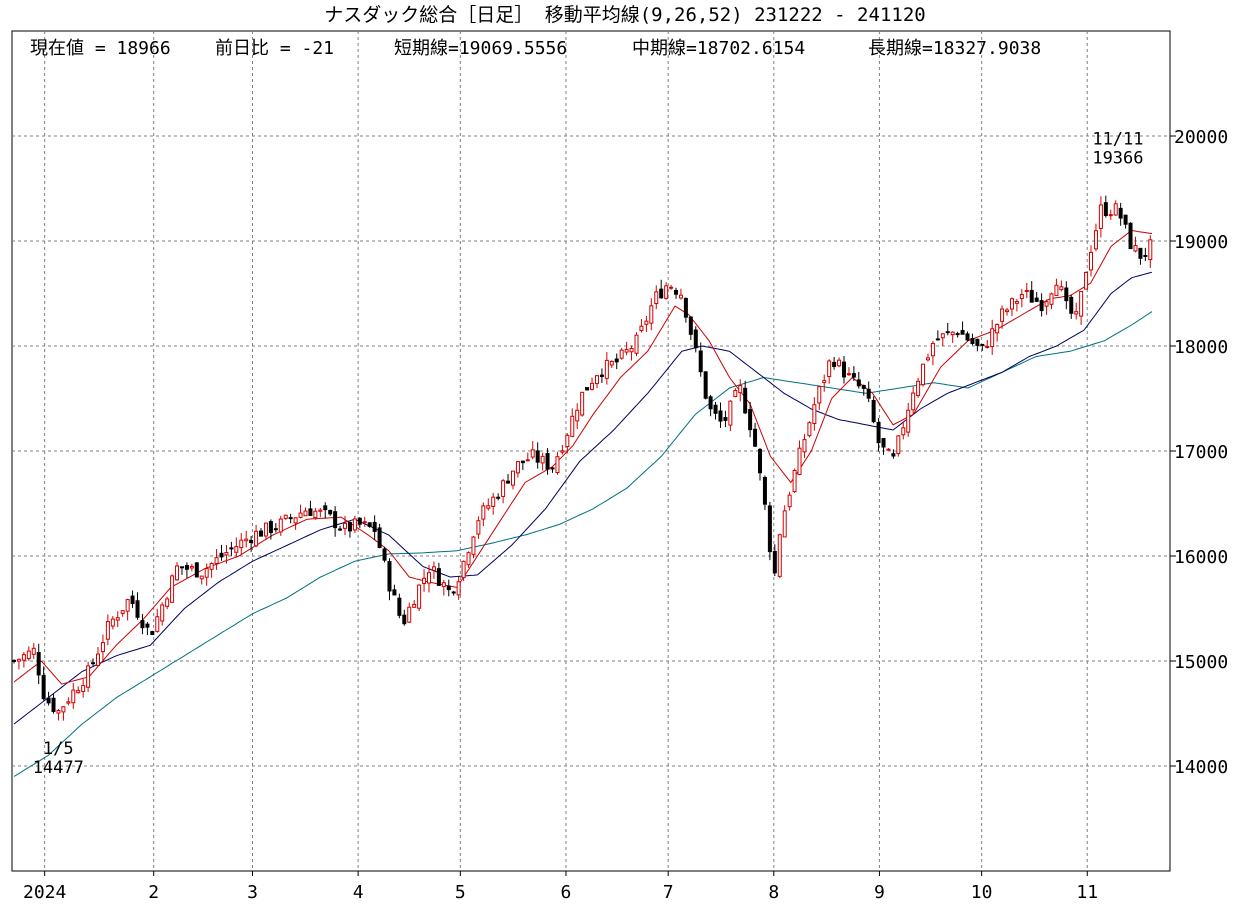 This screenshot has width=1254, height=906. I want to click on x-tick-label: 9, so click(879, 892).